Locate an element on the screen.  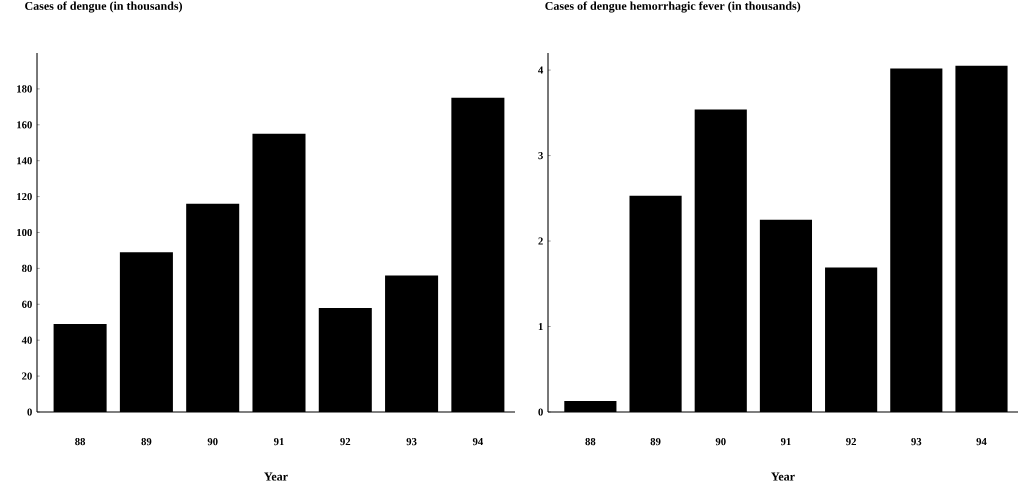
y-tick-label: 40 is located at coordinates (26, 340).